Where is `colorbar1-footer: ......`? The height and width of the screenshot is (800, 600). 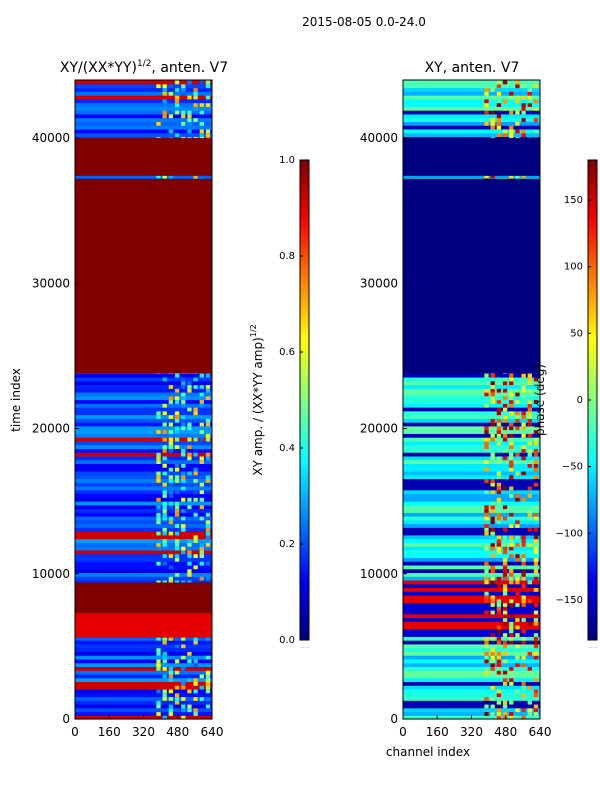 colorbar1-footer: ...... is located at coordinates (305, 647).